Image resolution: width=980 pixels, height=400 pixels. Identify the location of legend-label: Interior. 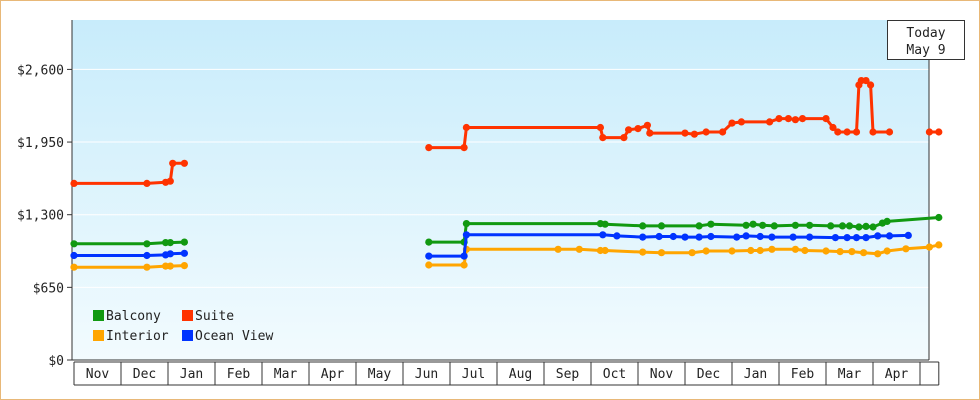
(137, 336).